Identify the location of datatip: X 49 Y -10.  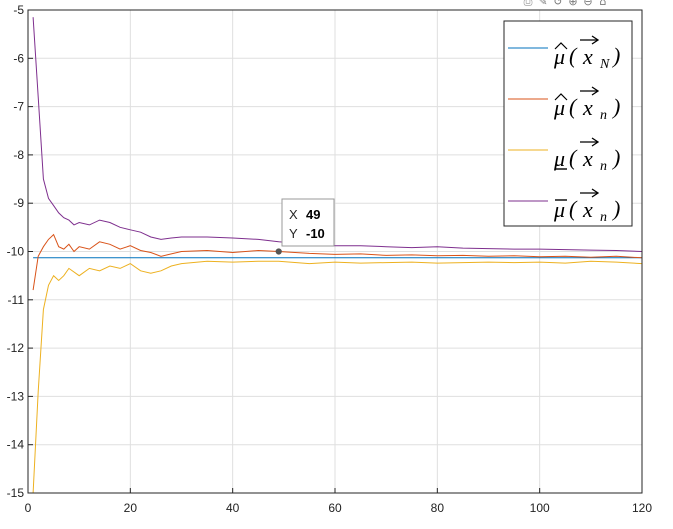
(305, 226).